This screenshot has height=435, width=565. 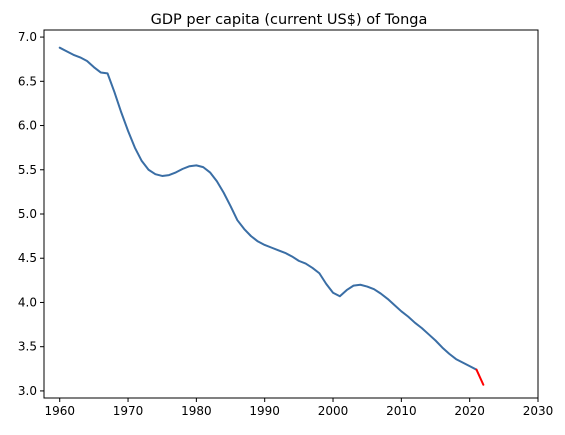 I want to click on y-tick-label: 5.5, so click(x=27, y=170).